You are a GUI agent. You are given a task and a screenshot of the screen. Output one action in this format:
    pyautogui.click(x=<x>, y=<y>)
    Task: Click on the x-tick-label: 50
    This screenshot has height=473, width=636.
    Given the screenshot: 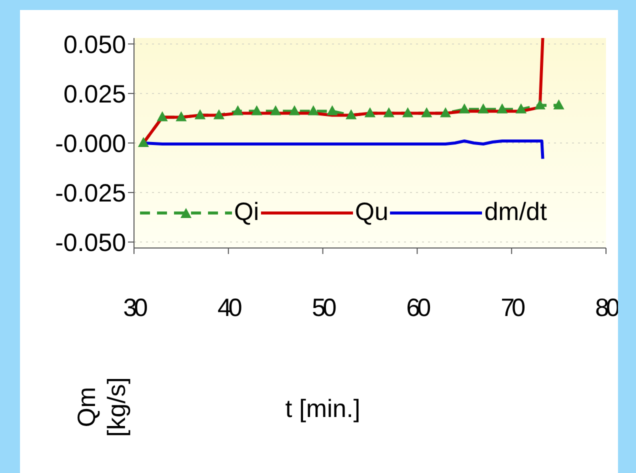 What is the action you would take?
    pyautogui.click(x=324, y=308)
    